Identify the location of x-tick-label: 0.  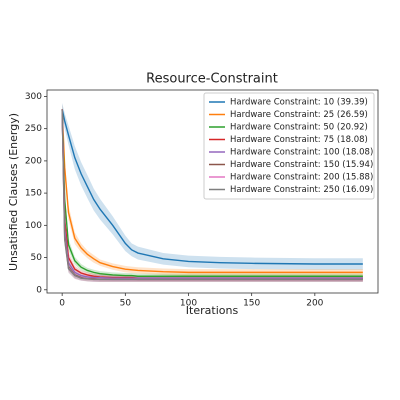
(62, 304).